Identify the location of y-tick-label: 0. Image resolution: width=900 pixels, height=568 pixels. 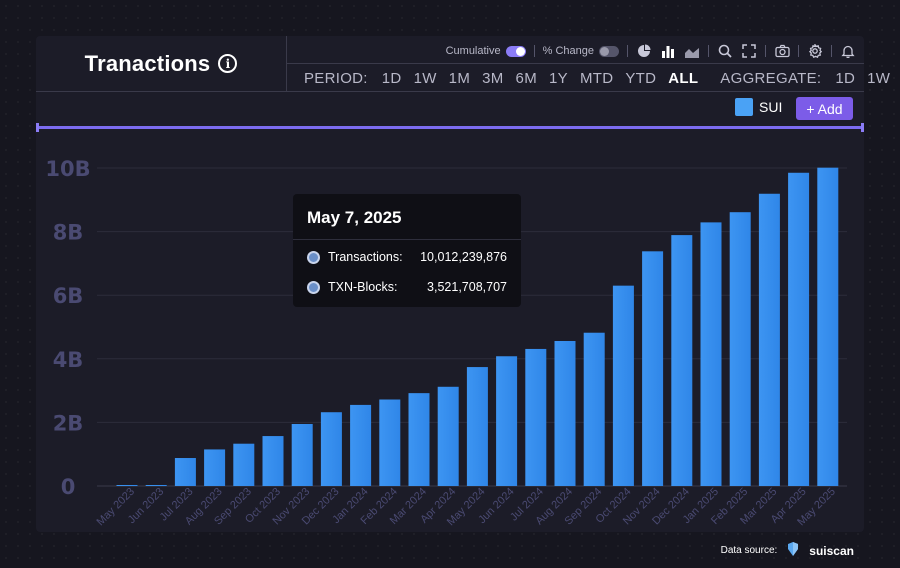
(68, 487).